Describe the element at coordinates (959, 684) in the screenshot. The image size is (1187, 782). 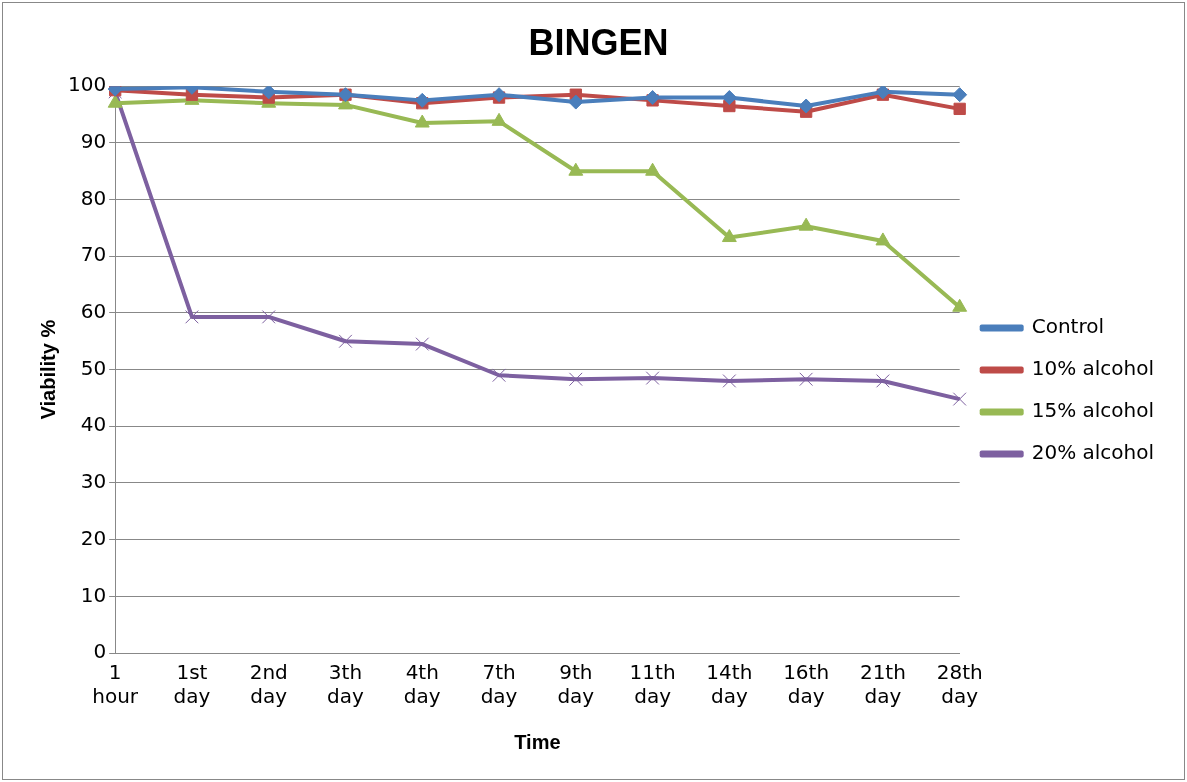
I see `x-tick-label: 28th day` at that location.